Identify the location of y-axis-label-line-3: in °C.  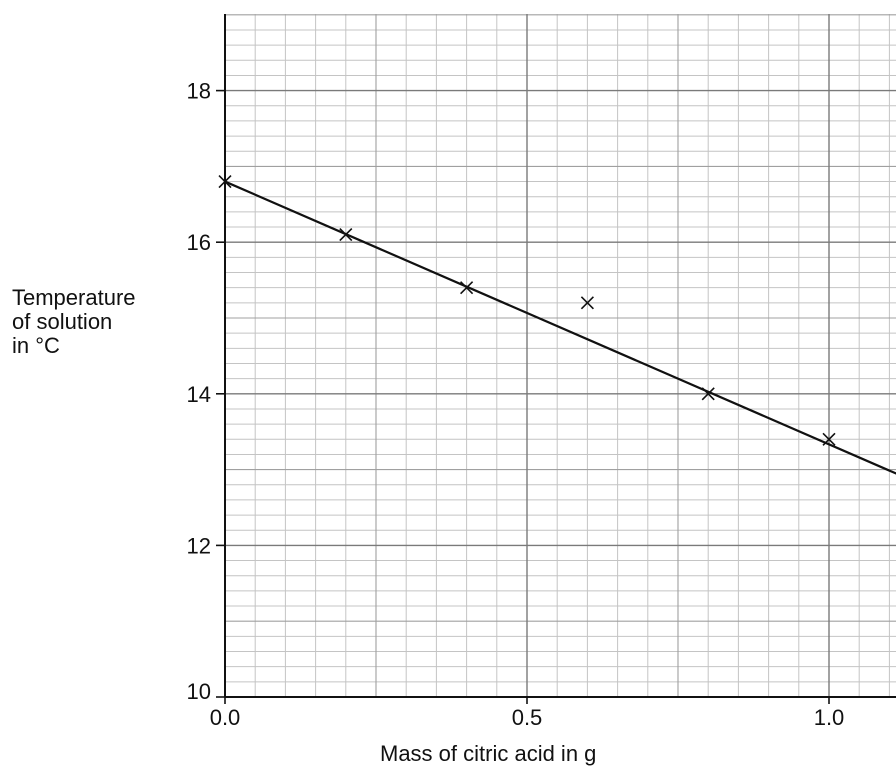
(36, 345).